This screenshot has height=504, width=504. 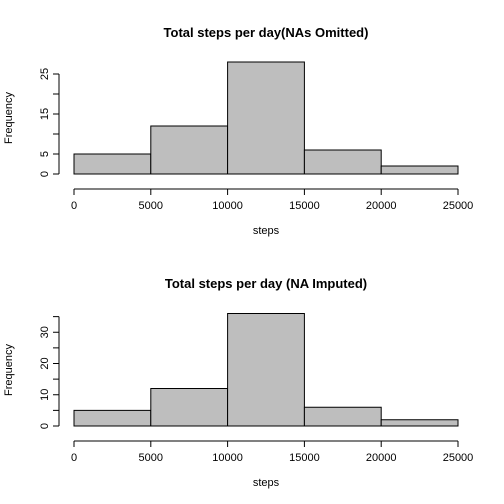 I want to click on y-axis: 0 5 15 25, so click(x=49, y=122).